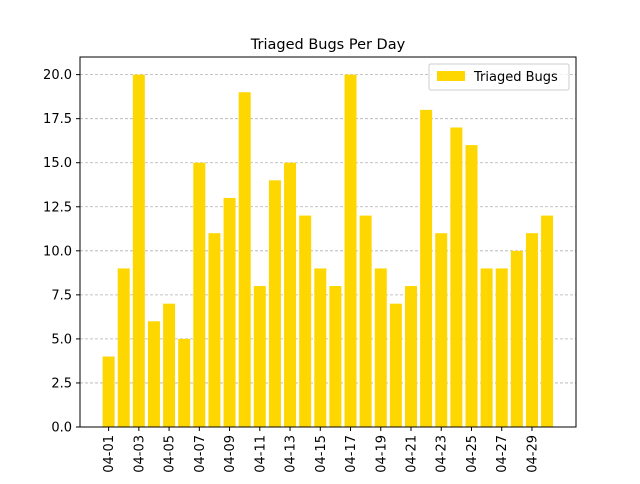 This screenshot has height=484, width=640. I want to click on x-tick-label: 04-09, so click(230, 454).